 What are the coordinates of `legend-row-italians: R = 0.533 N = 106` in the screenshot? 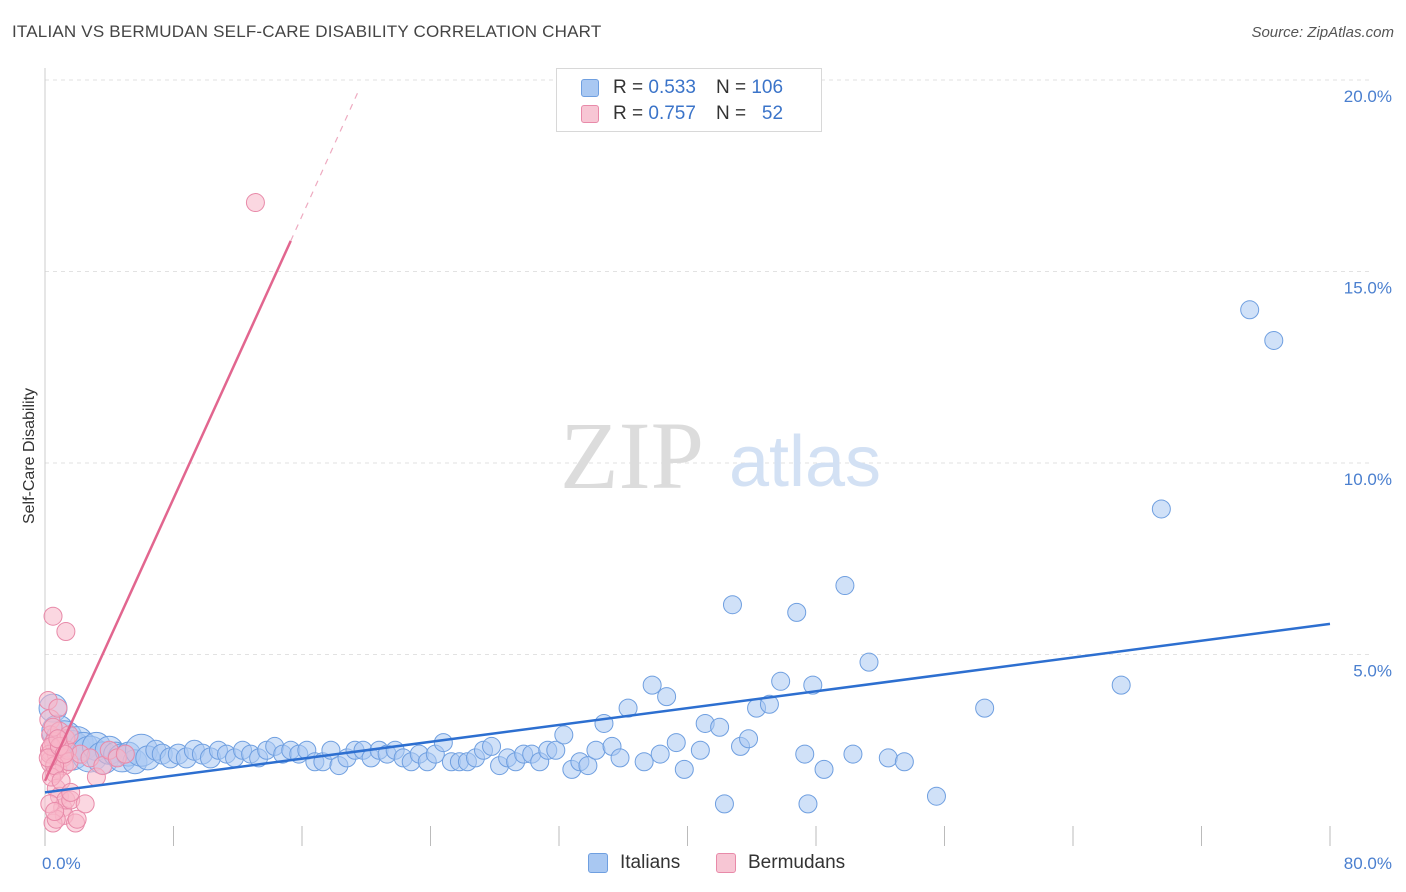 It's located at (682, 88).